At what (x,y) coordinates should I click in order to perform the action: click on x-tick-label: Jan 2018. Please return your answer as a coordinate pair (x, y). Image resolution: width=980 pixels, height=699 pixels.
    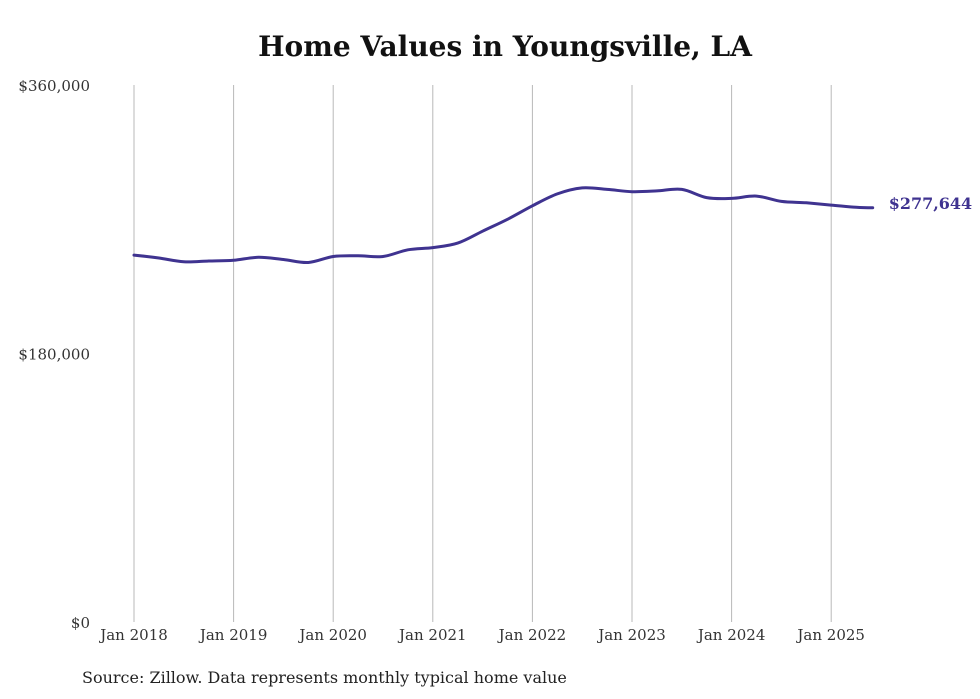
    Looking at the image, I should click on (133, 635).